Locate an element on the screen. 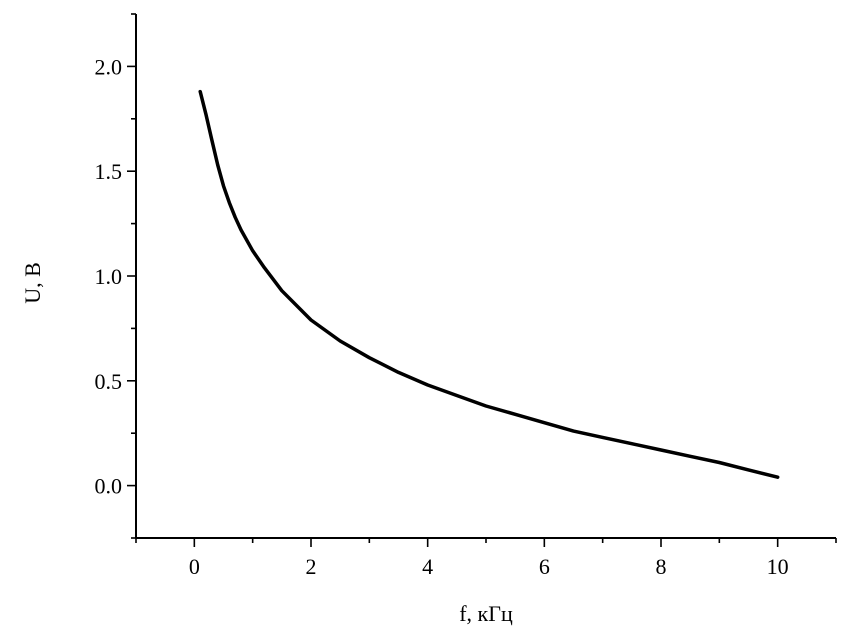 The width and height of the screenshot is (849, 633). x-tick-label: 6 is located at coordinates (544, 566).